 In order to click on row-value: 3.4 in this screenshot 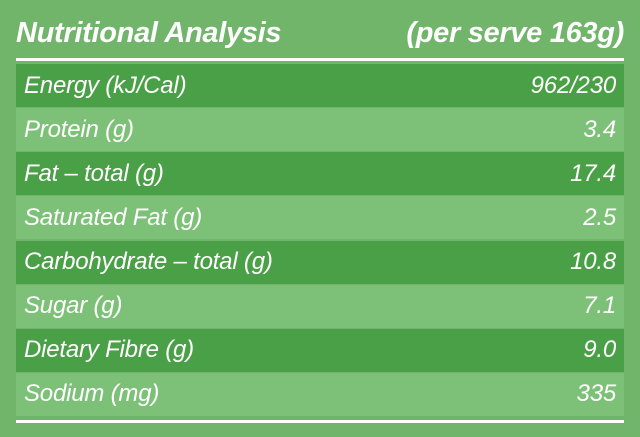, I will do `click(599, 129)`.